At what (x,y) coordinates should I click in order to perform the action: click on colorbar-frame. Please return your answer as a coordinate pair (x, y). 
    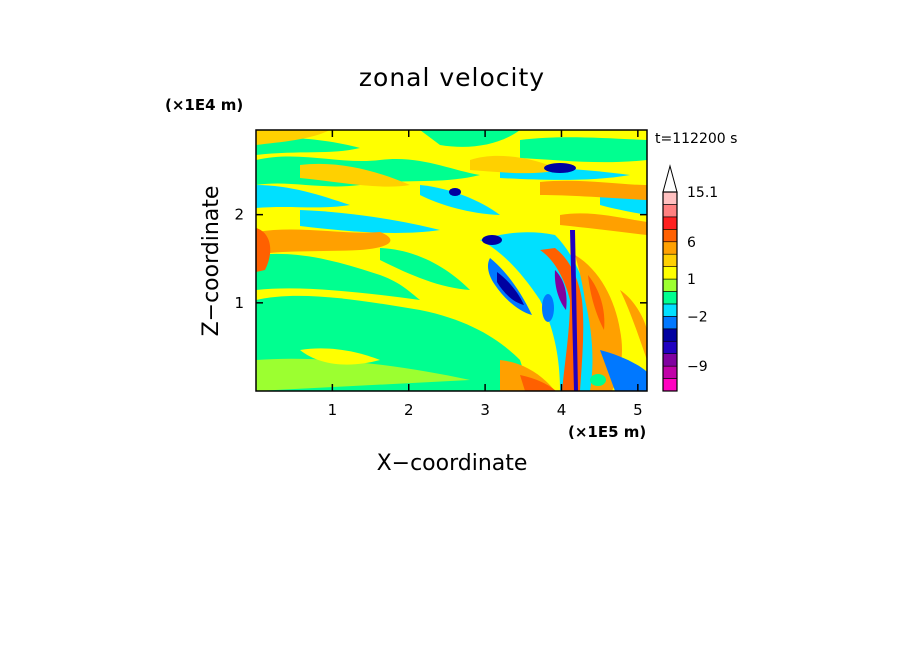
    Looking at the image, I should click on (670, 291).